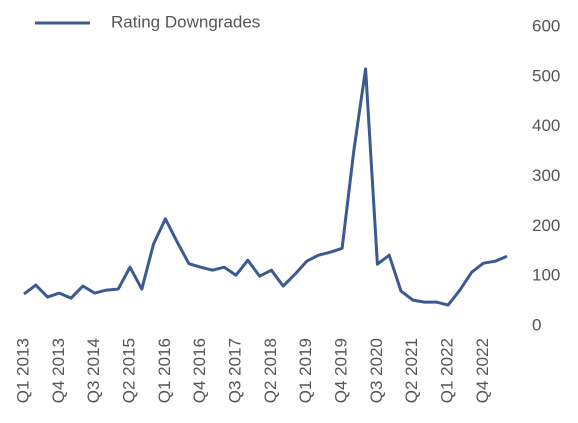 Image resolution: width=578 pixels, height=423 pixels. What do you see at coordinates (546, 75) in the screenshot?
I see `y-tick-label: 500` at bounding box center [546, 75].